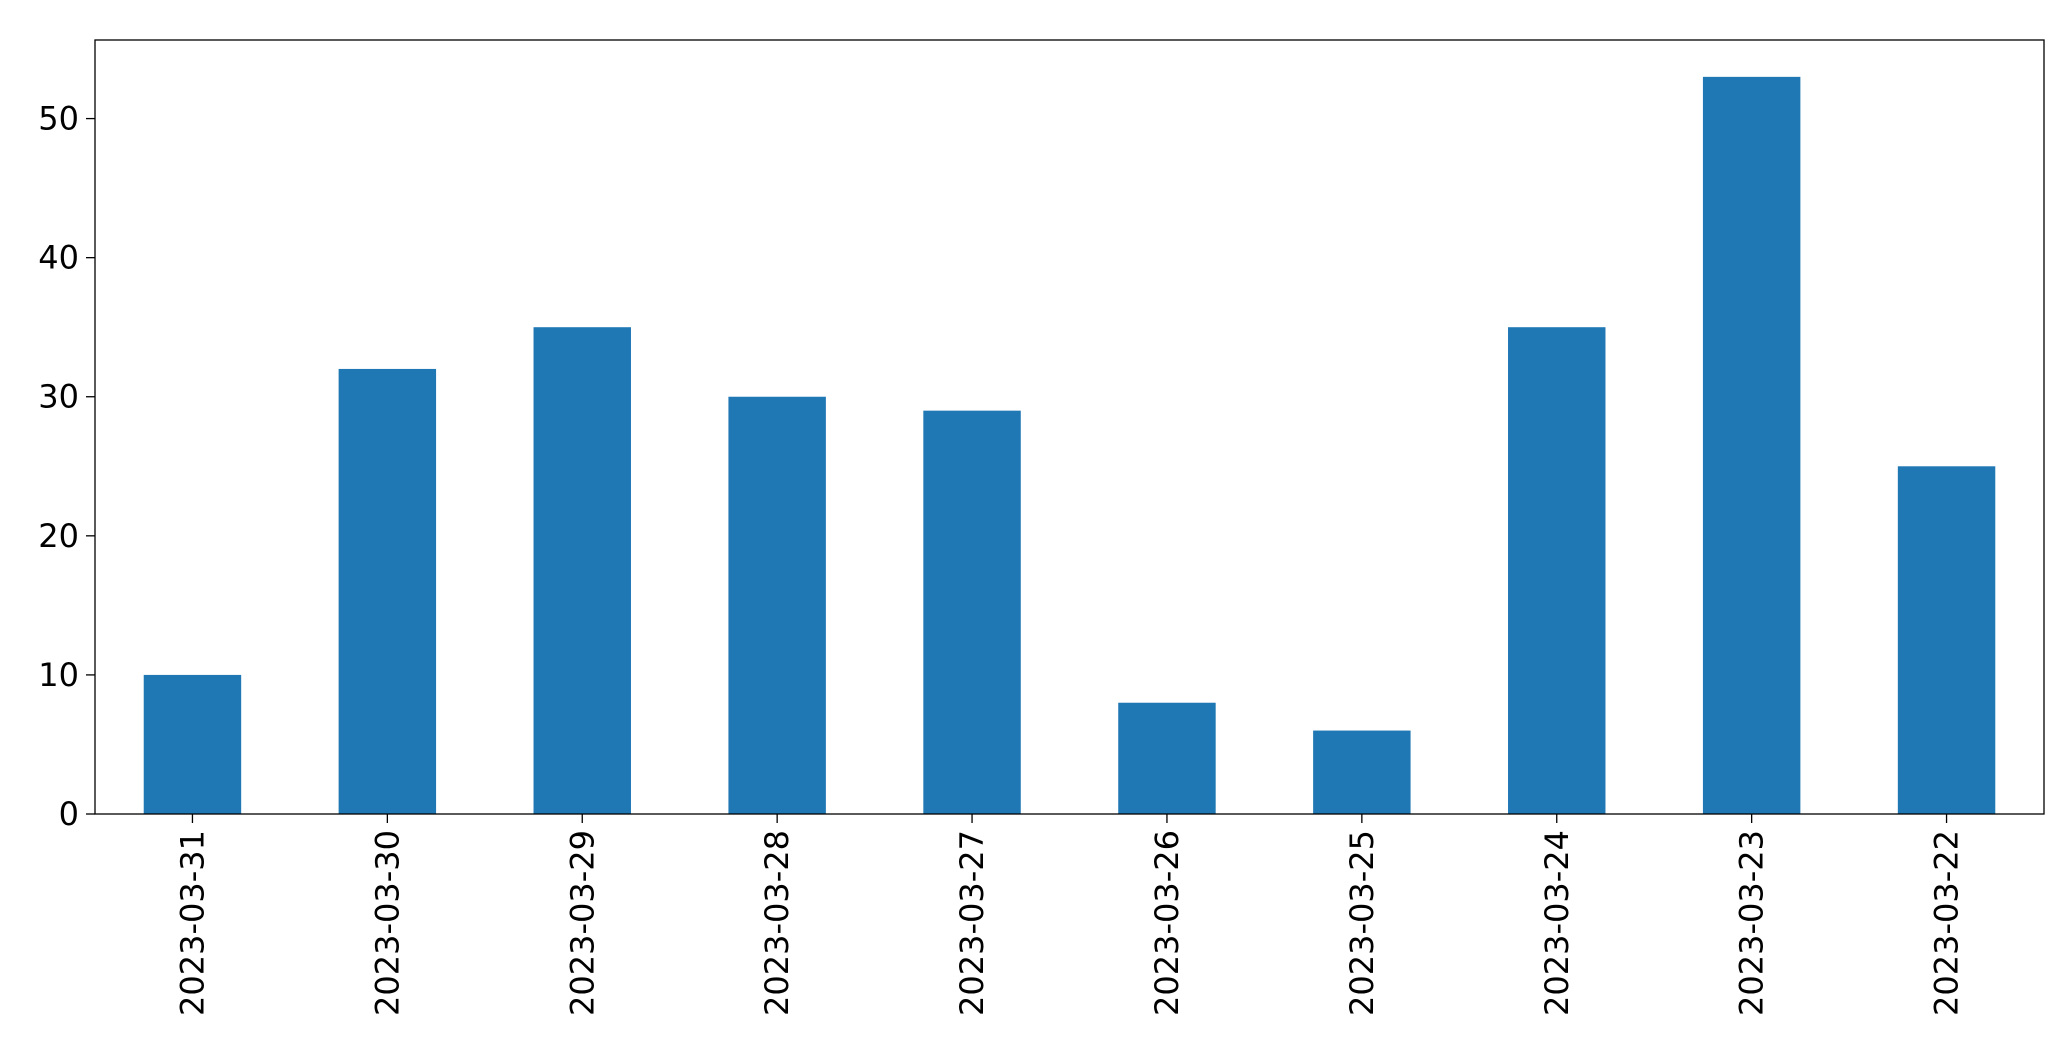 The width and height of the screenshot is (2071, 1061). What do you see at coordinates (972, 923) in the screenshot?
I see `x-tick-label: 2023-03-27` at bounding box center [972, 923].